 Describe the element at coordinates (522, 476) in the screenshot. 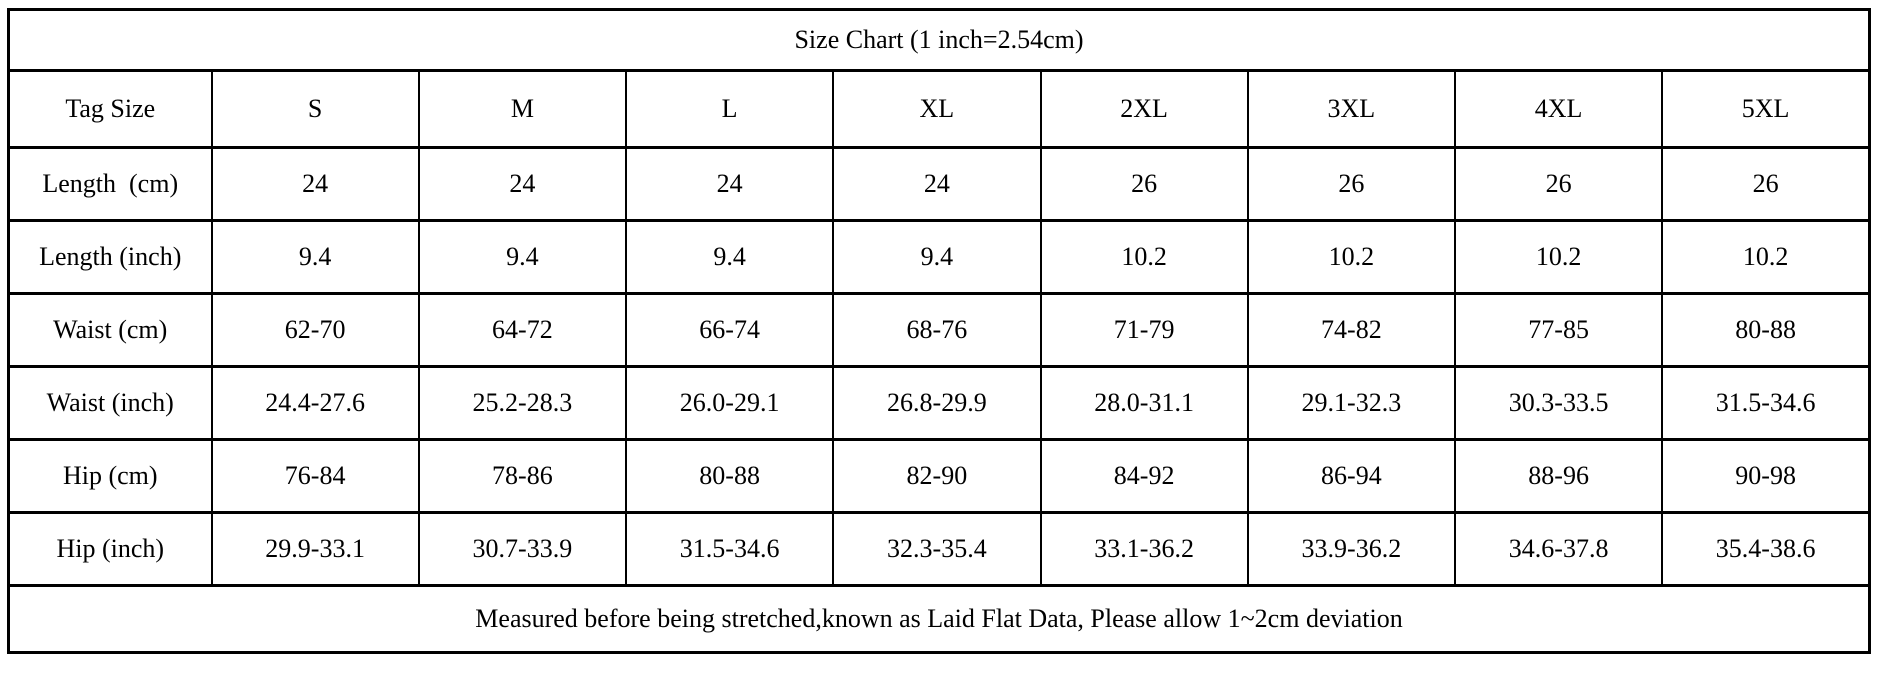

I see `data-cell: 78-86` at that location.